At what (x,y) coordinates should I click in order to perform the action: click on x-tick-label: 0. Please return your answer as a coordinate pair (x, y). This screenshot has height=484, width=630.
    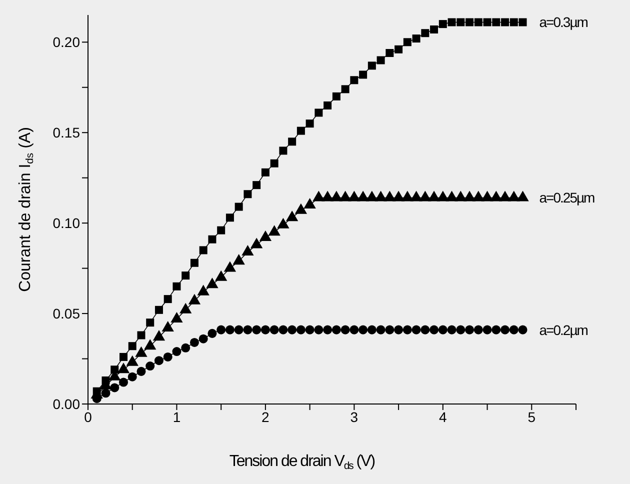
    Looking at the image, I should click on (88, 416).